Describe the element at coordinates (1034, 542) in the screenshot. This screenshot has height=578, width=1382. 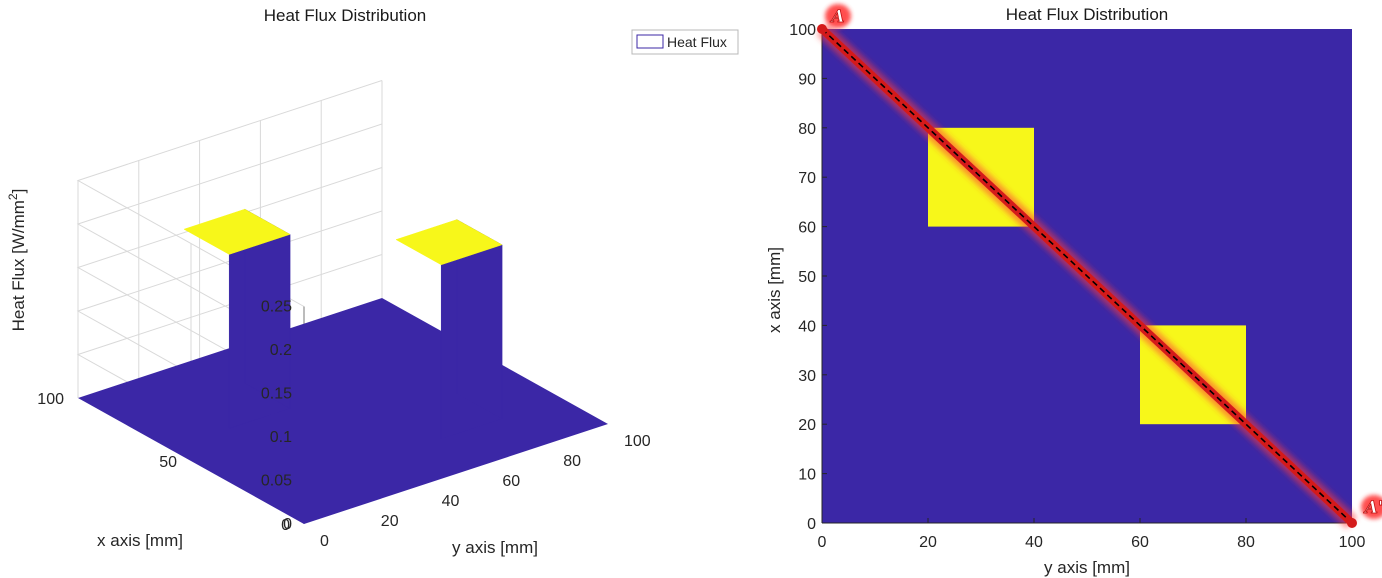
I see `x-tick-label: 40` at that location.